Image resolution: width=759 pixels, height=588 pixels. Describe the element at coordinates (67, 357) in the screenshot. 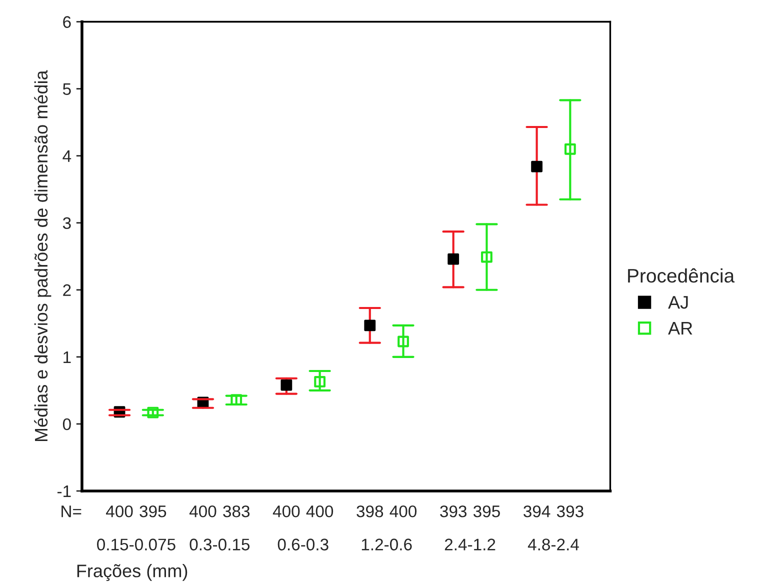

I see `y-tick-label: 1` at that location.